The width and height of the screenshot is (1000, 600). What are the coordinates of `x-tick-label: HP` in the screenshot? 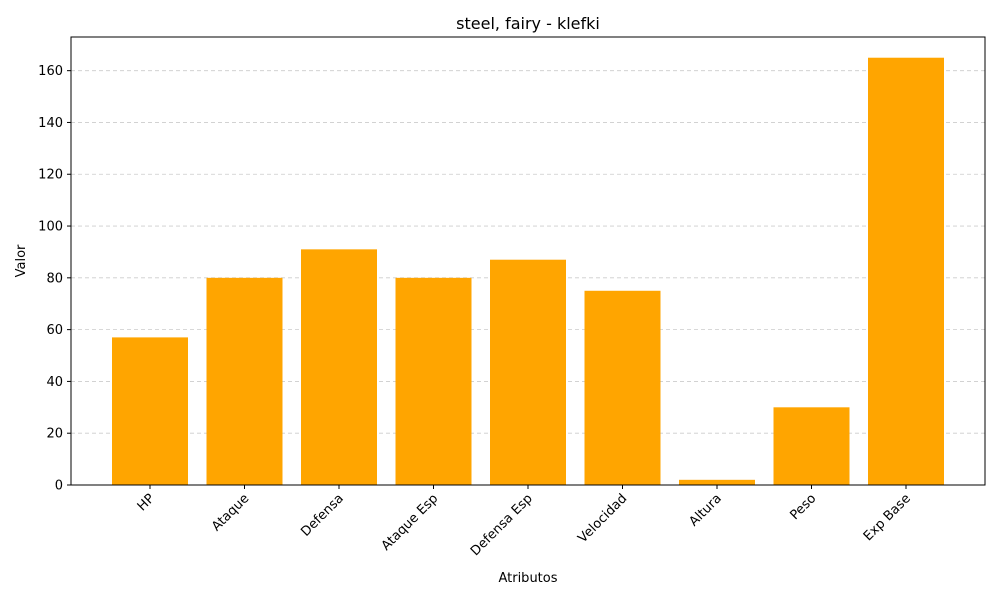 It's located at (146, 502).